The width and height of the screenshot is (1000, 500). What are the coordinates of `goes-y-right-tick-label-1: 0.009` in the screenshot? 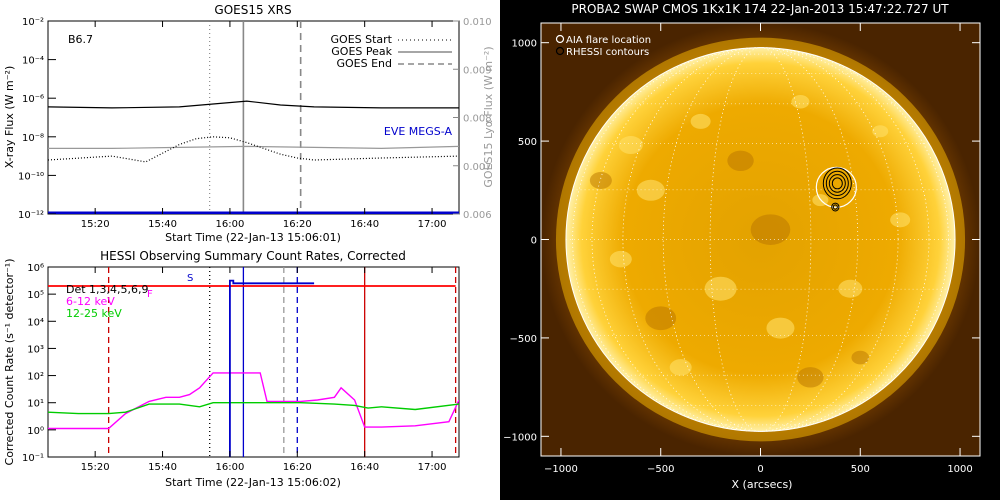 It's located at (477, 70).